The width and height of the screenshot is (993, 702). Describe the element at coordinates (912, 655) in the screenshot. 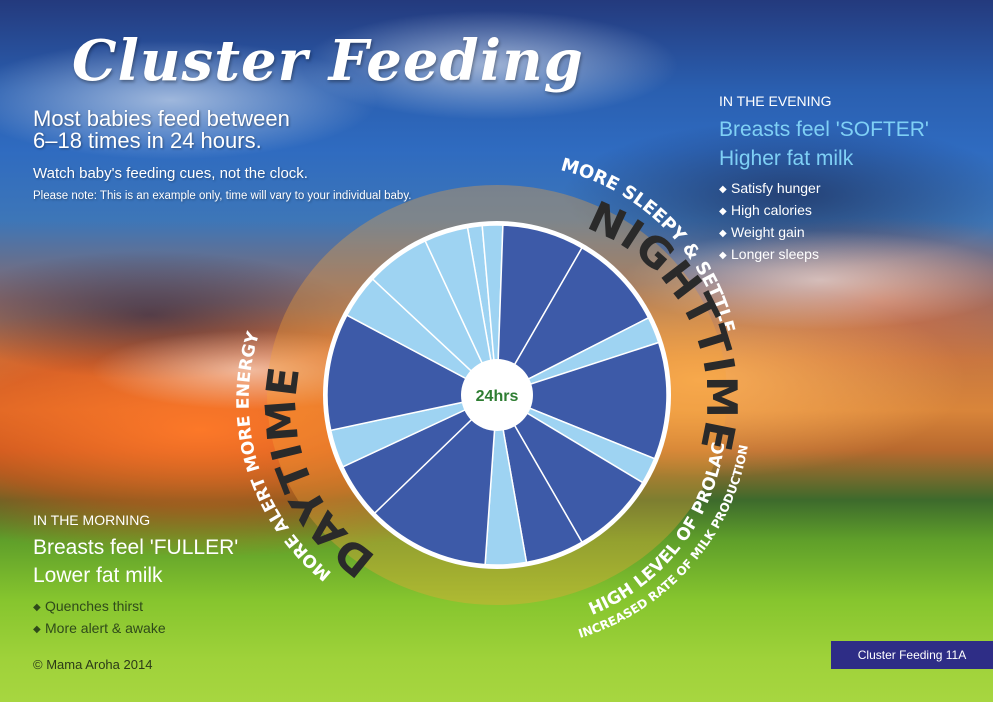

I see `page-badge: Cluster Feeding 11A` at that location.